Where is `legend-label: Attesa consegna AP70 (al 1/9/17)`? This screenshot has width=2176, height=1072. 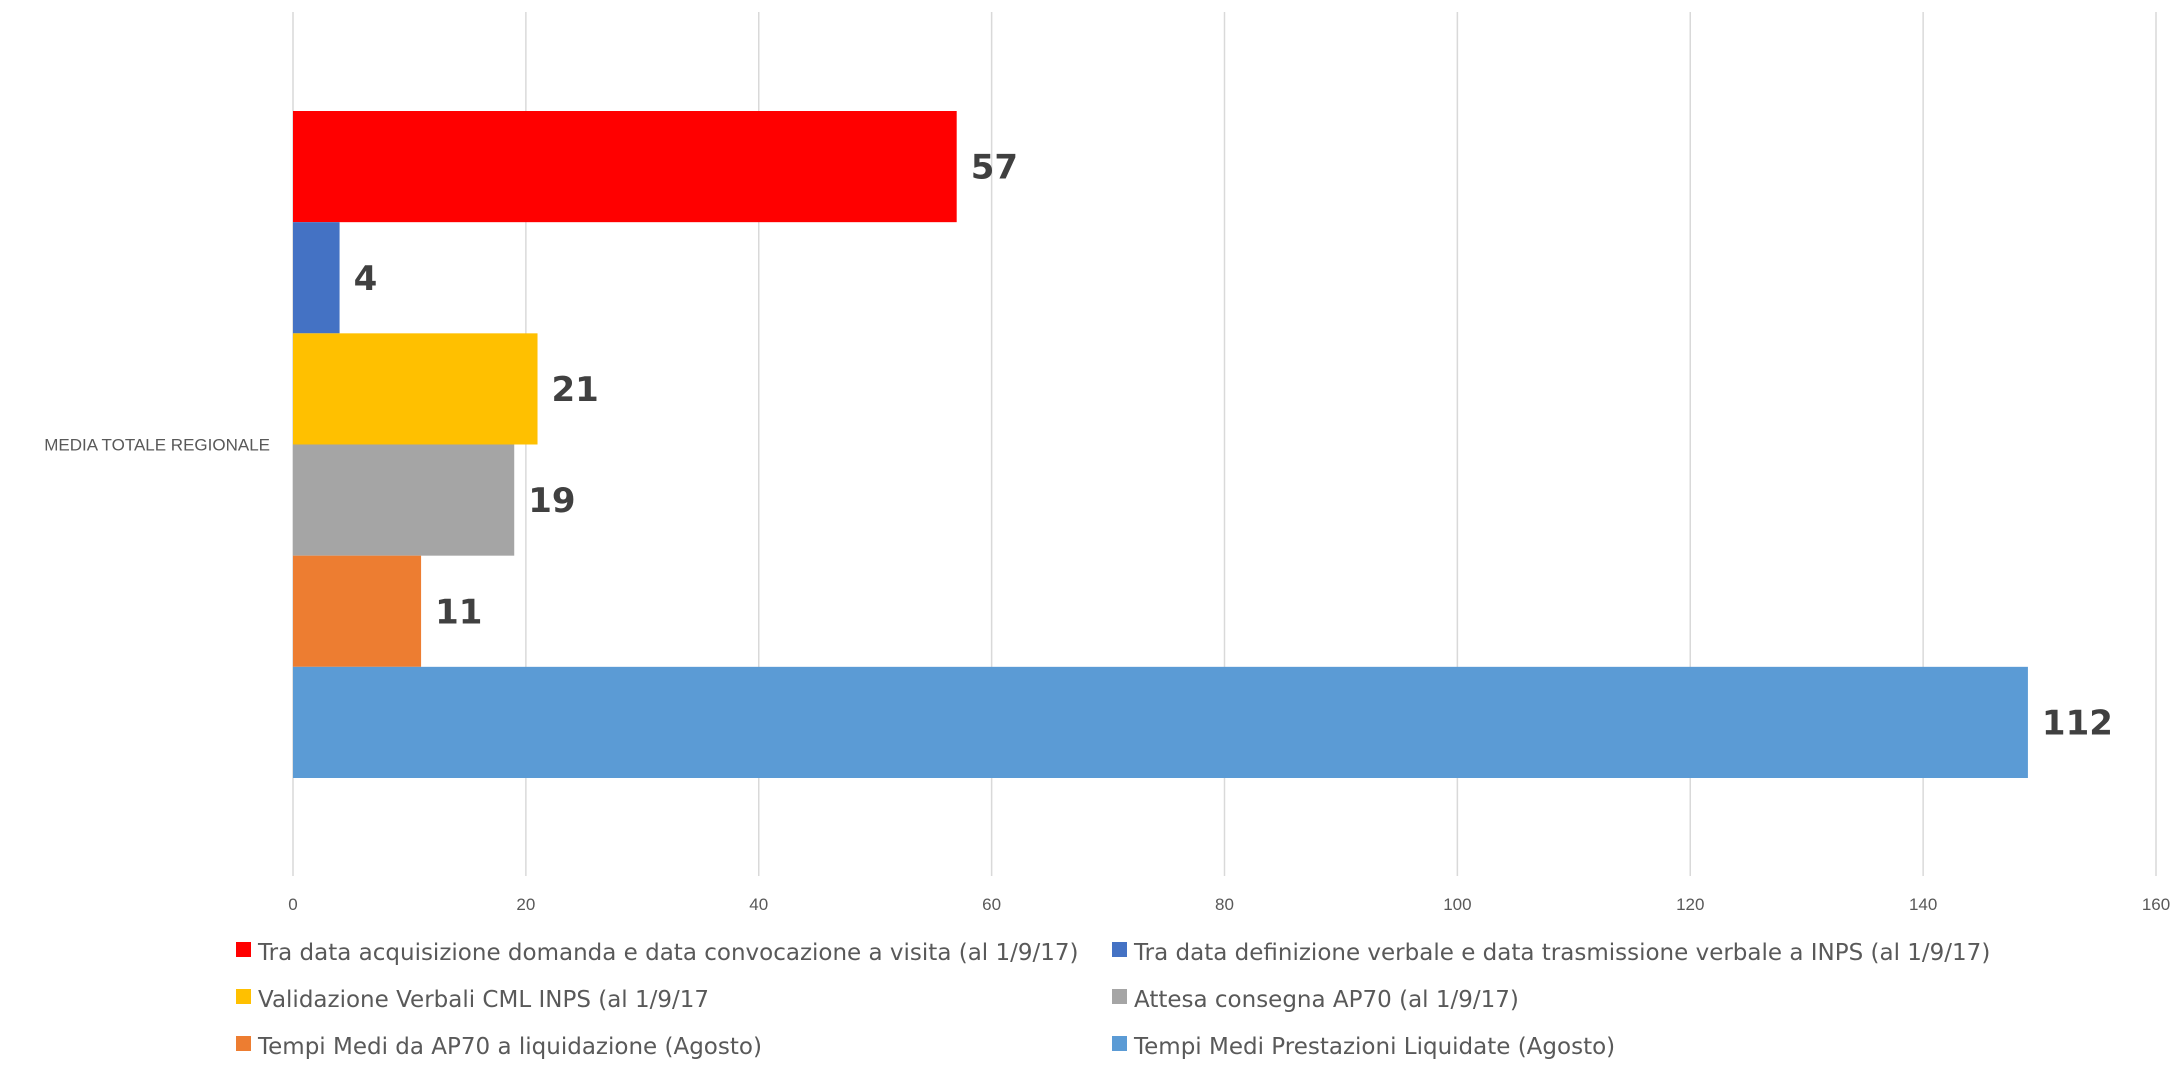
legend-label: Attesa consegna AP70 (al 1/9/17) is located at coordinates (1326, 1000).